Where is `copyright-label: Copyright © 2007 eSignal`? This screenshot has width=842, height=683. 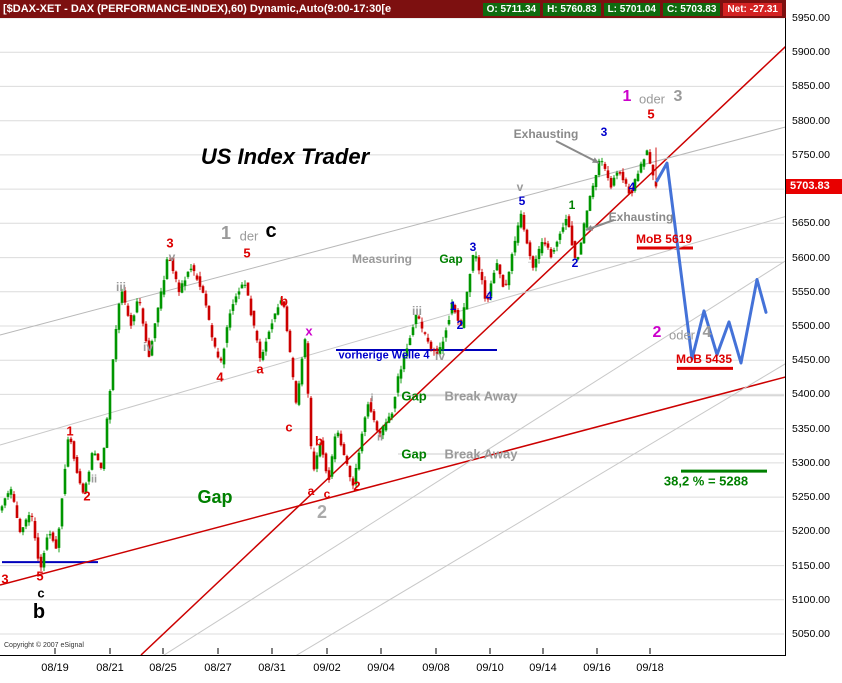
copyright-label: Copyright © 2007 eSignal is located at coordinates (44, 645).